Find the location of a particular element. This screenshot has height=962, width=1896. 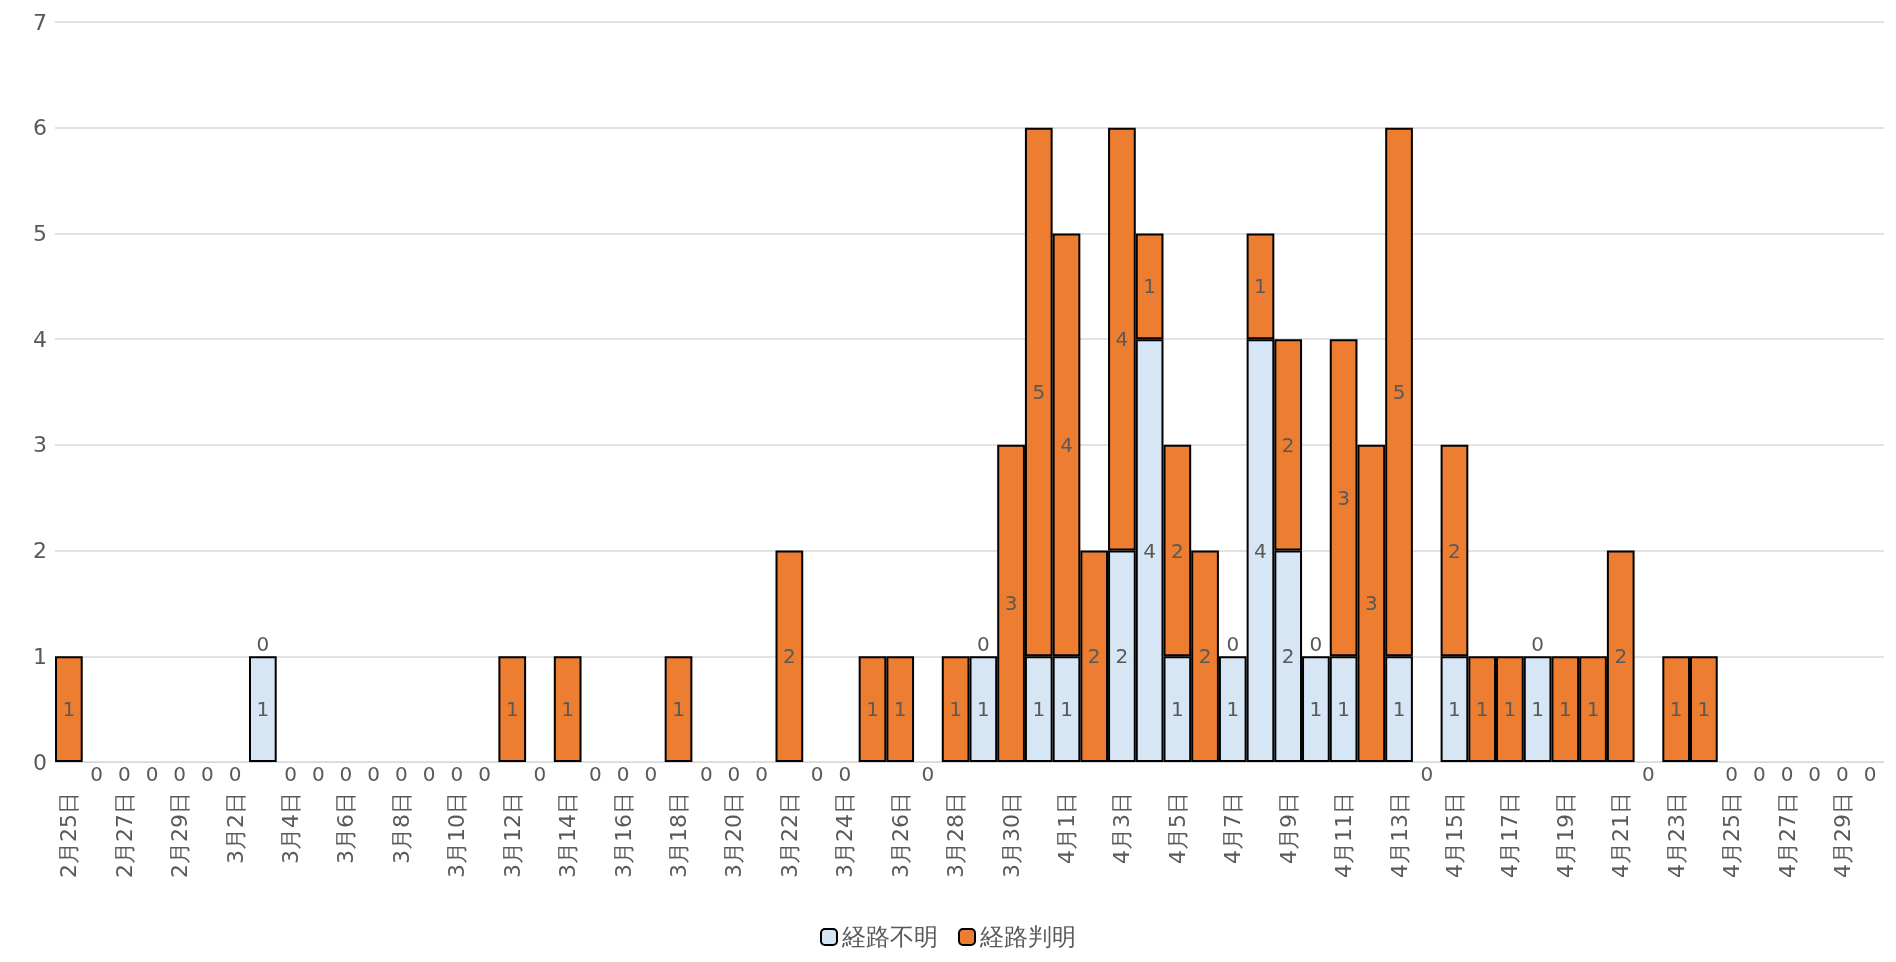

x-tick-label: 4月3日 is located at coordinates (1122, 828).